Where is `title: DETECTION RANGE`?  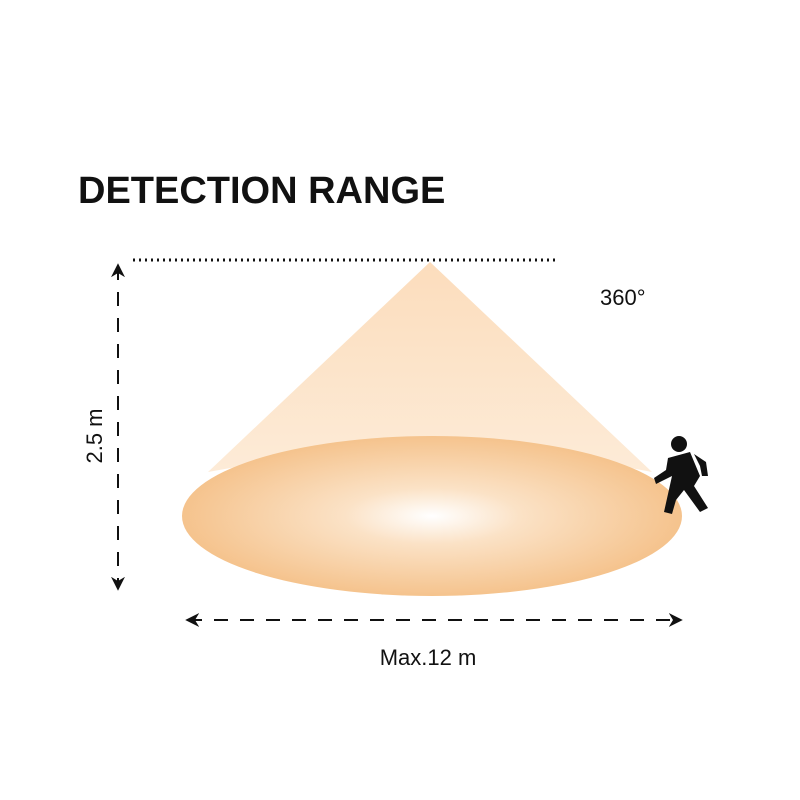 title: DETECTION RANGE is located at coordinates (261, 191).